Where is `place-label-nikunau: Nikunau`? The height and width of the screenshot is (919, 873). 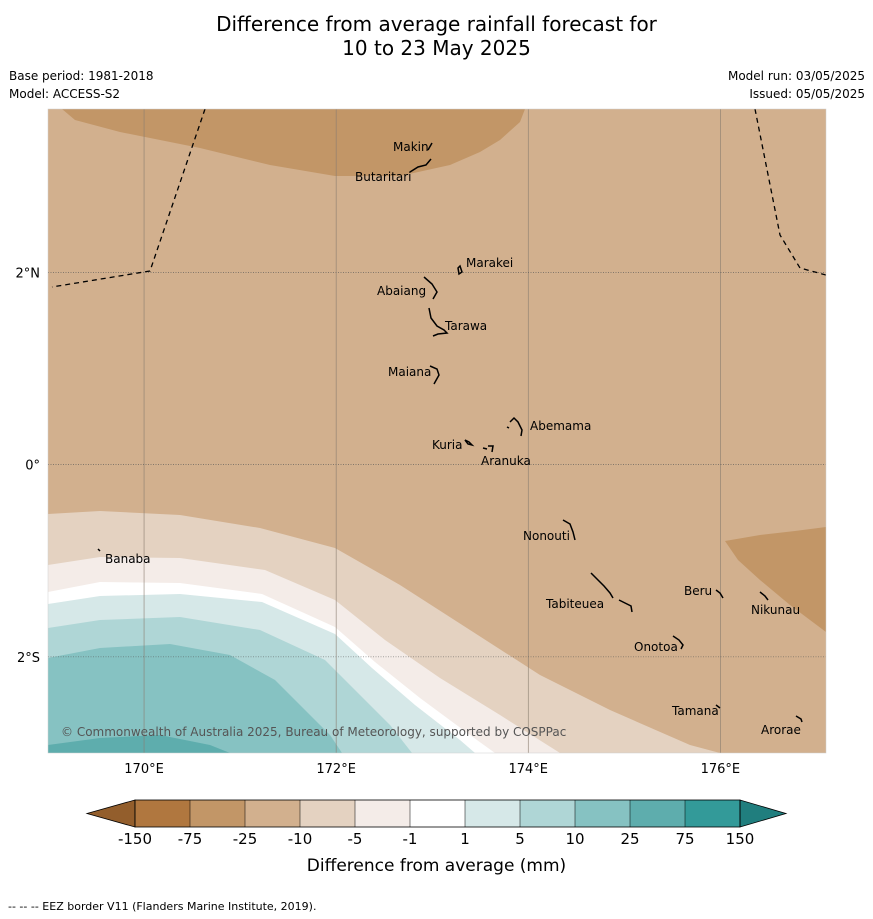
place-label-nikunau: Nikunau is located at coordinates (775, 610).